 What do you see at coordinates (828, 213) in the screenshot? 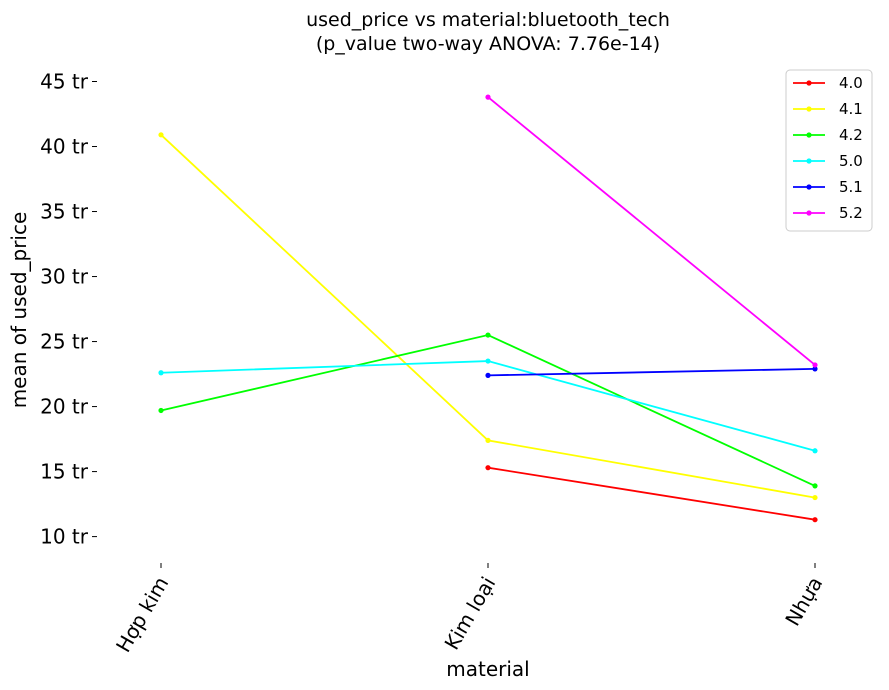
I see `legend-item: 5.2` at bounding box center [828, 213].